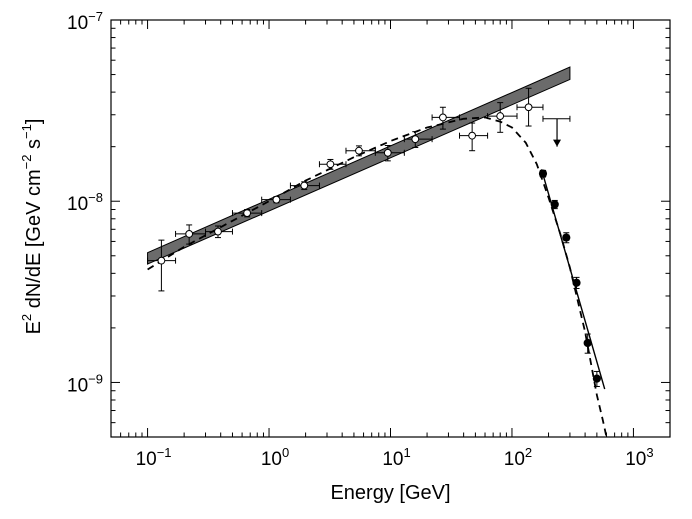 This screenshot has height=519, width=692. I want to click on x-tick-label: 10⁻¹, so click(154, 457).